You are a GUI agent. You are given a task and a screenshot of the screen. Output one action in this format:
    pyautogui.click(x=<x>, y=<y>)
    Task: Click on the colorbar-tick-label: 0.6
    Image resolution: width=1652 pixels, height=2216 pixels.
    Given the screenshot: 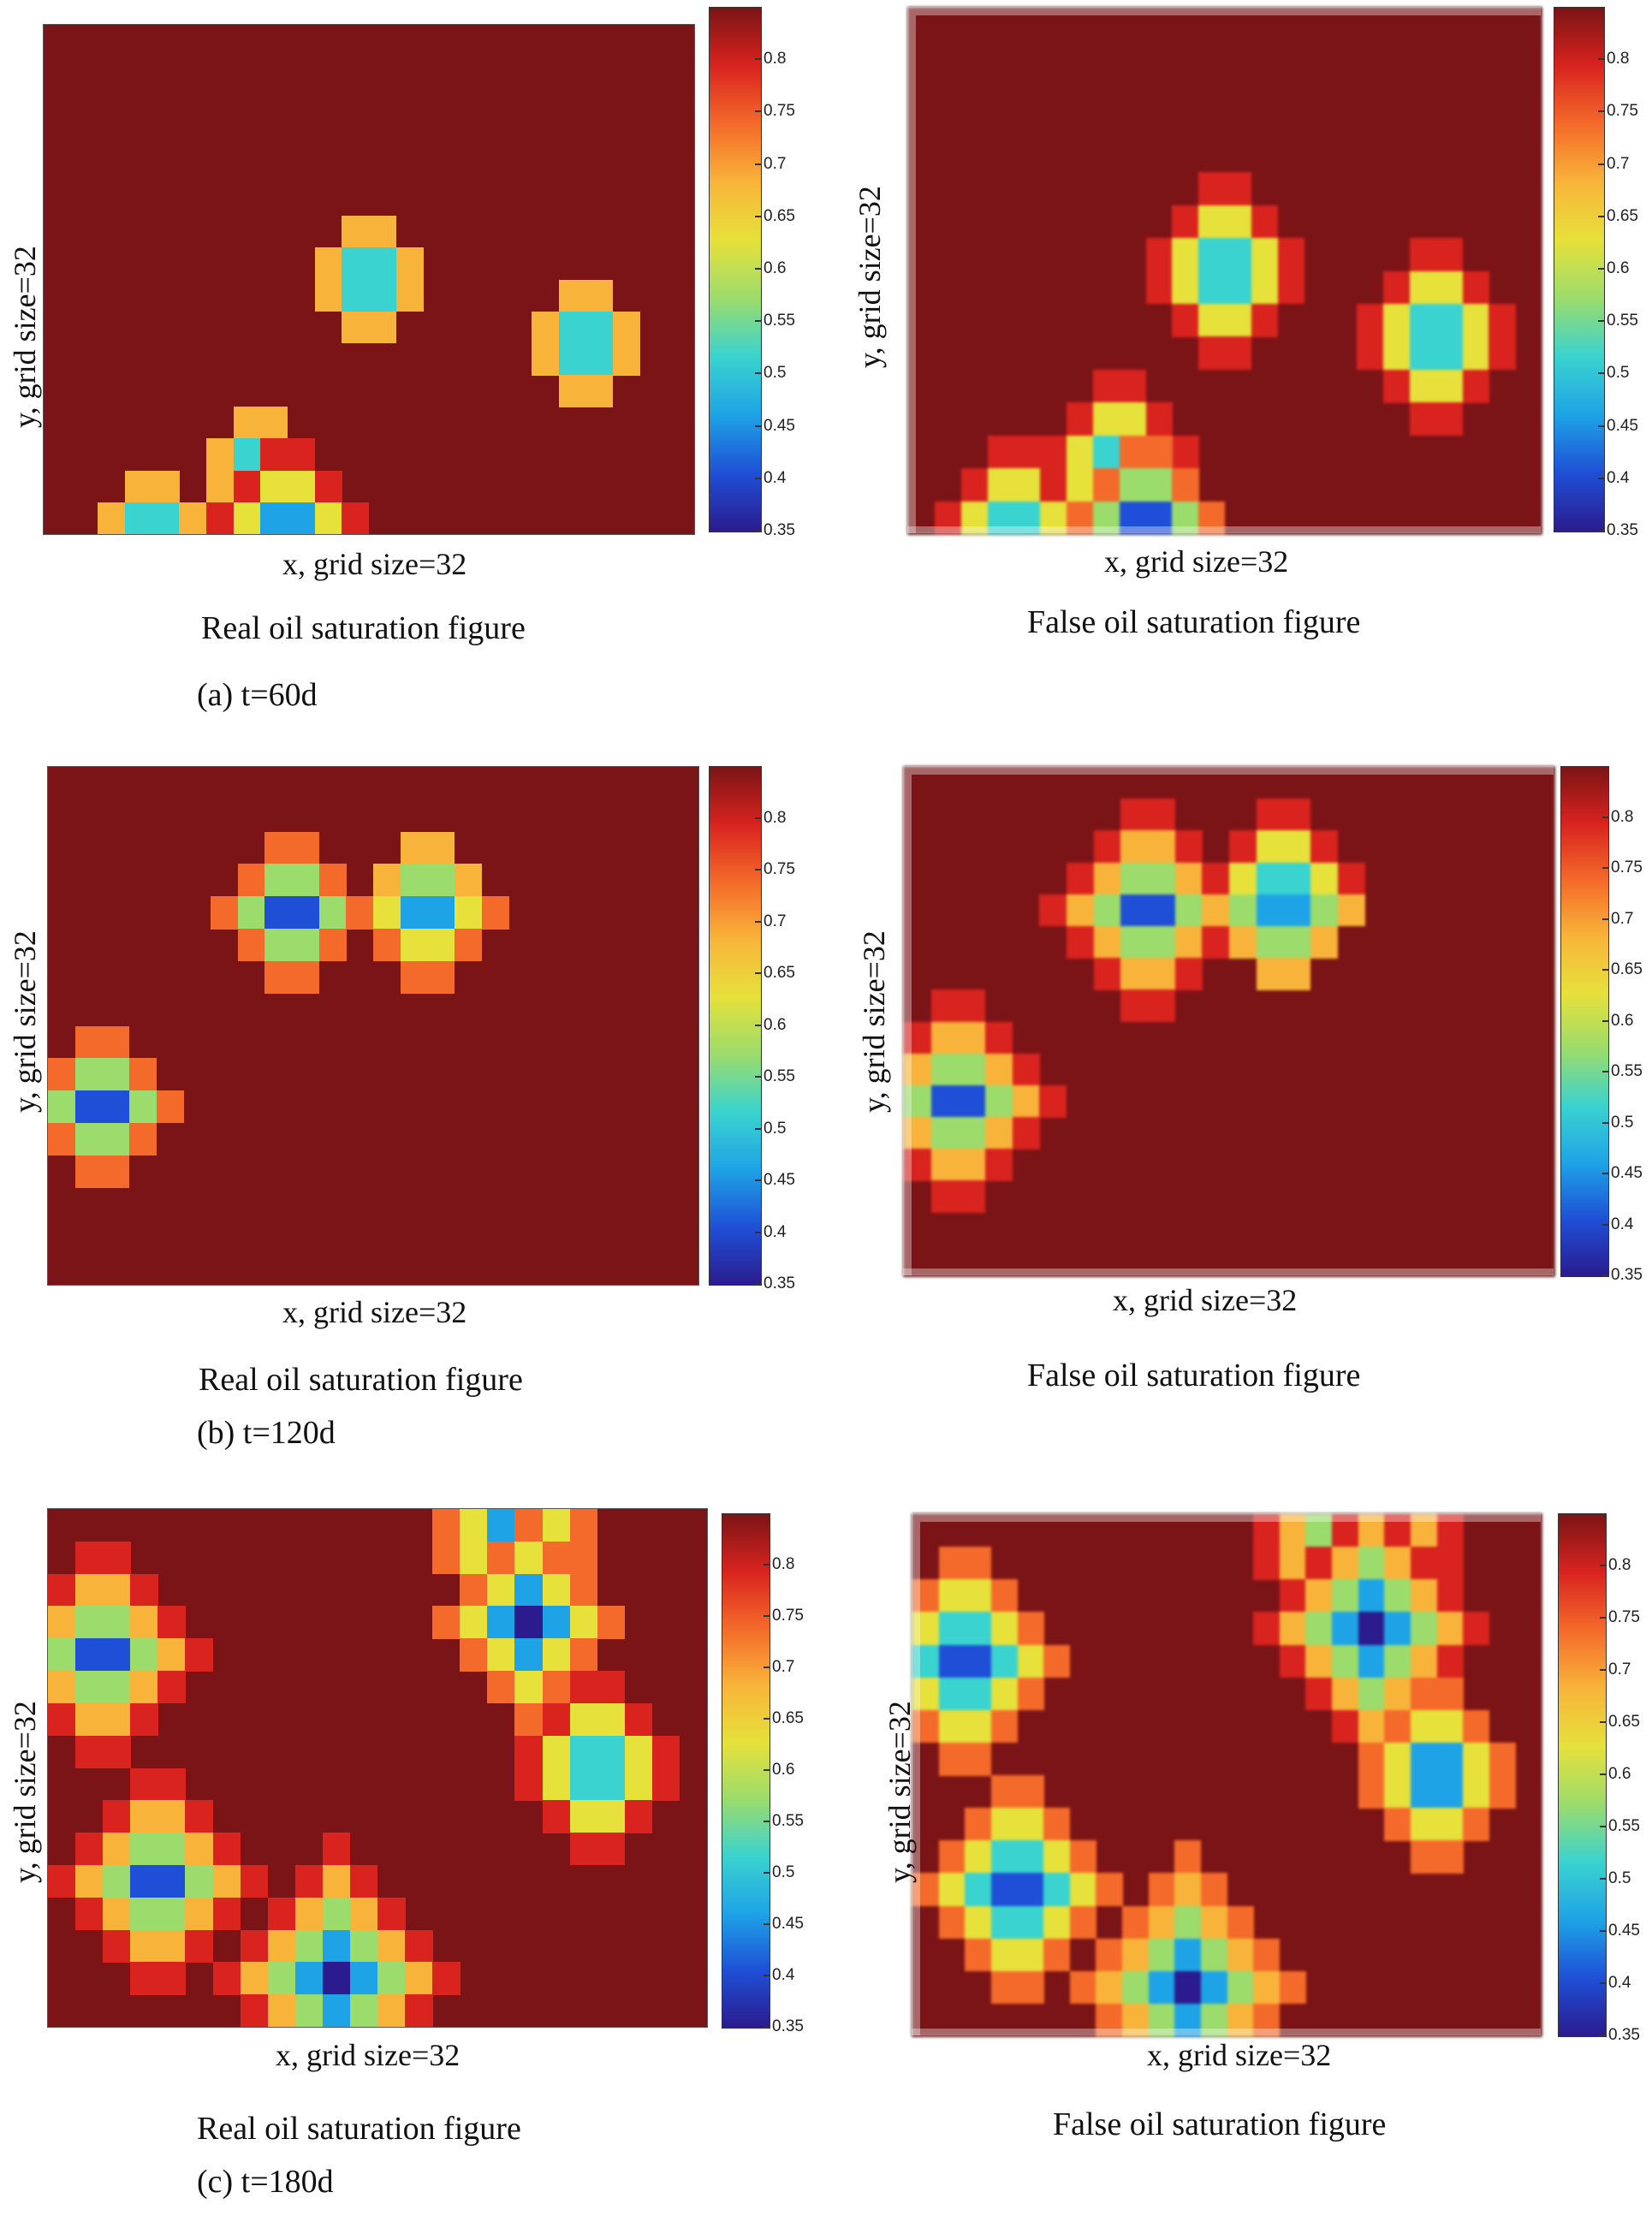 What is the action you would take?
    pyautogui.click(x=1619, y=1774)
    